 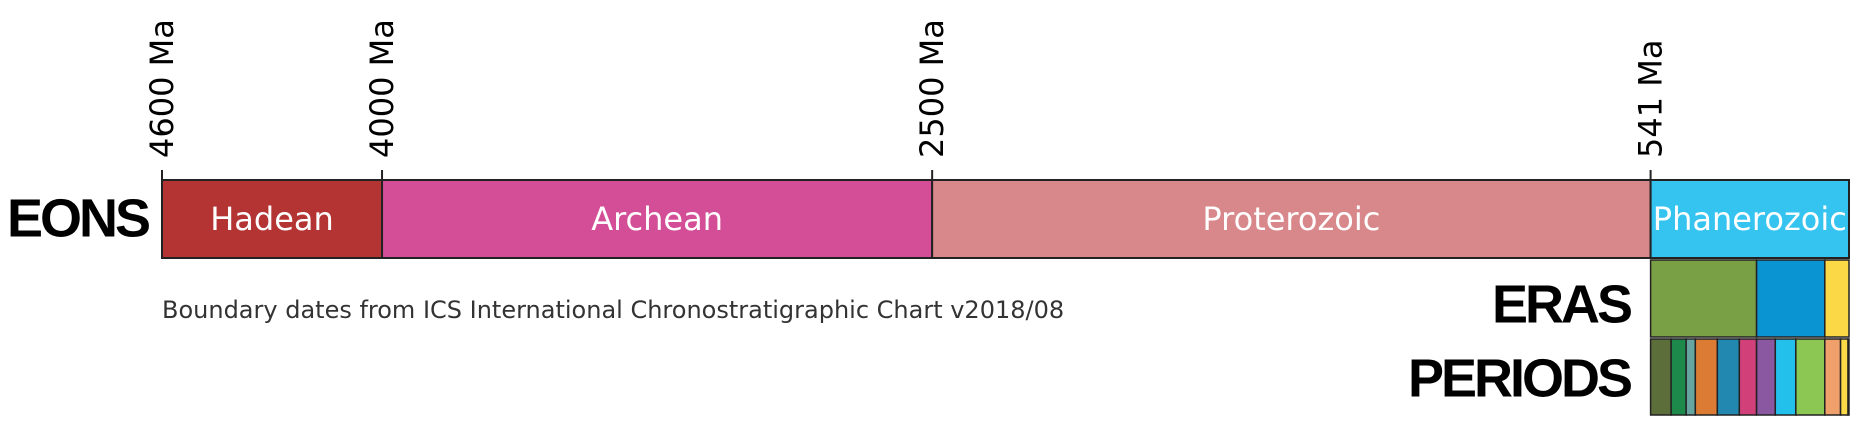 I want to click on eon-name: Hadean, so click(x=272, y=219).